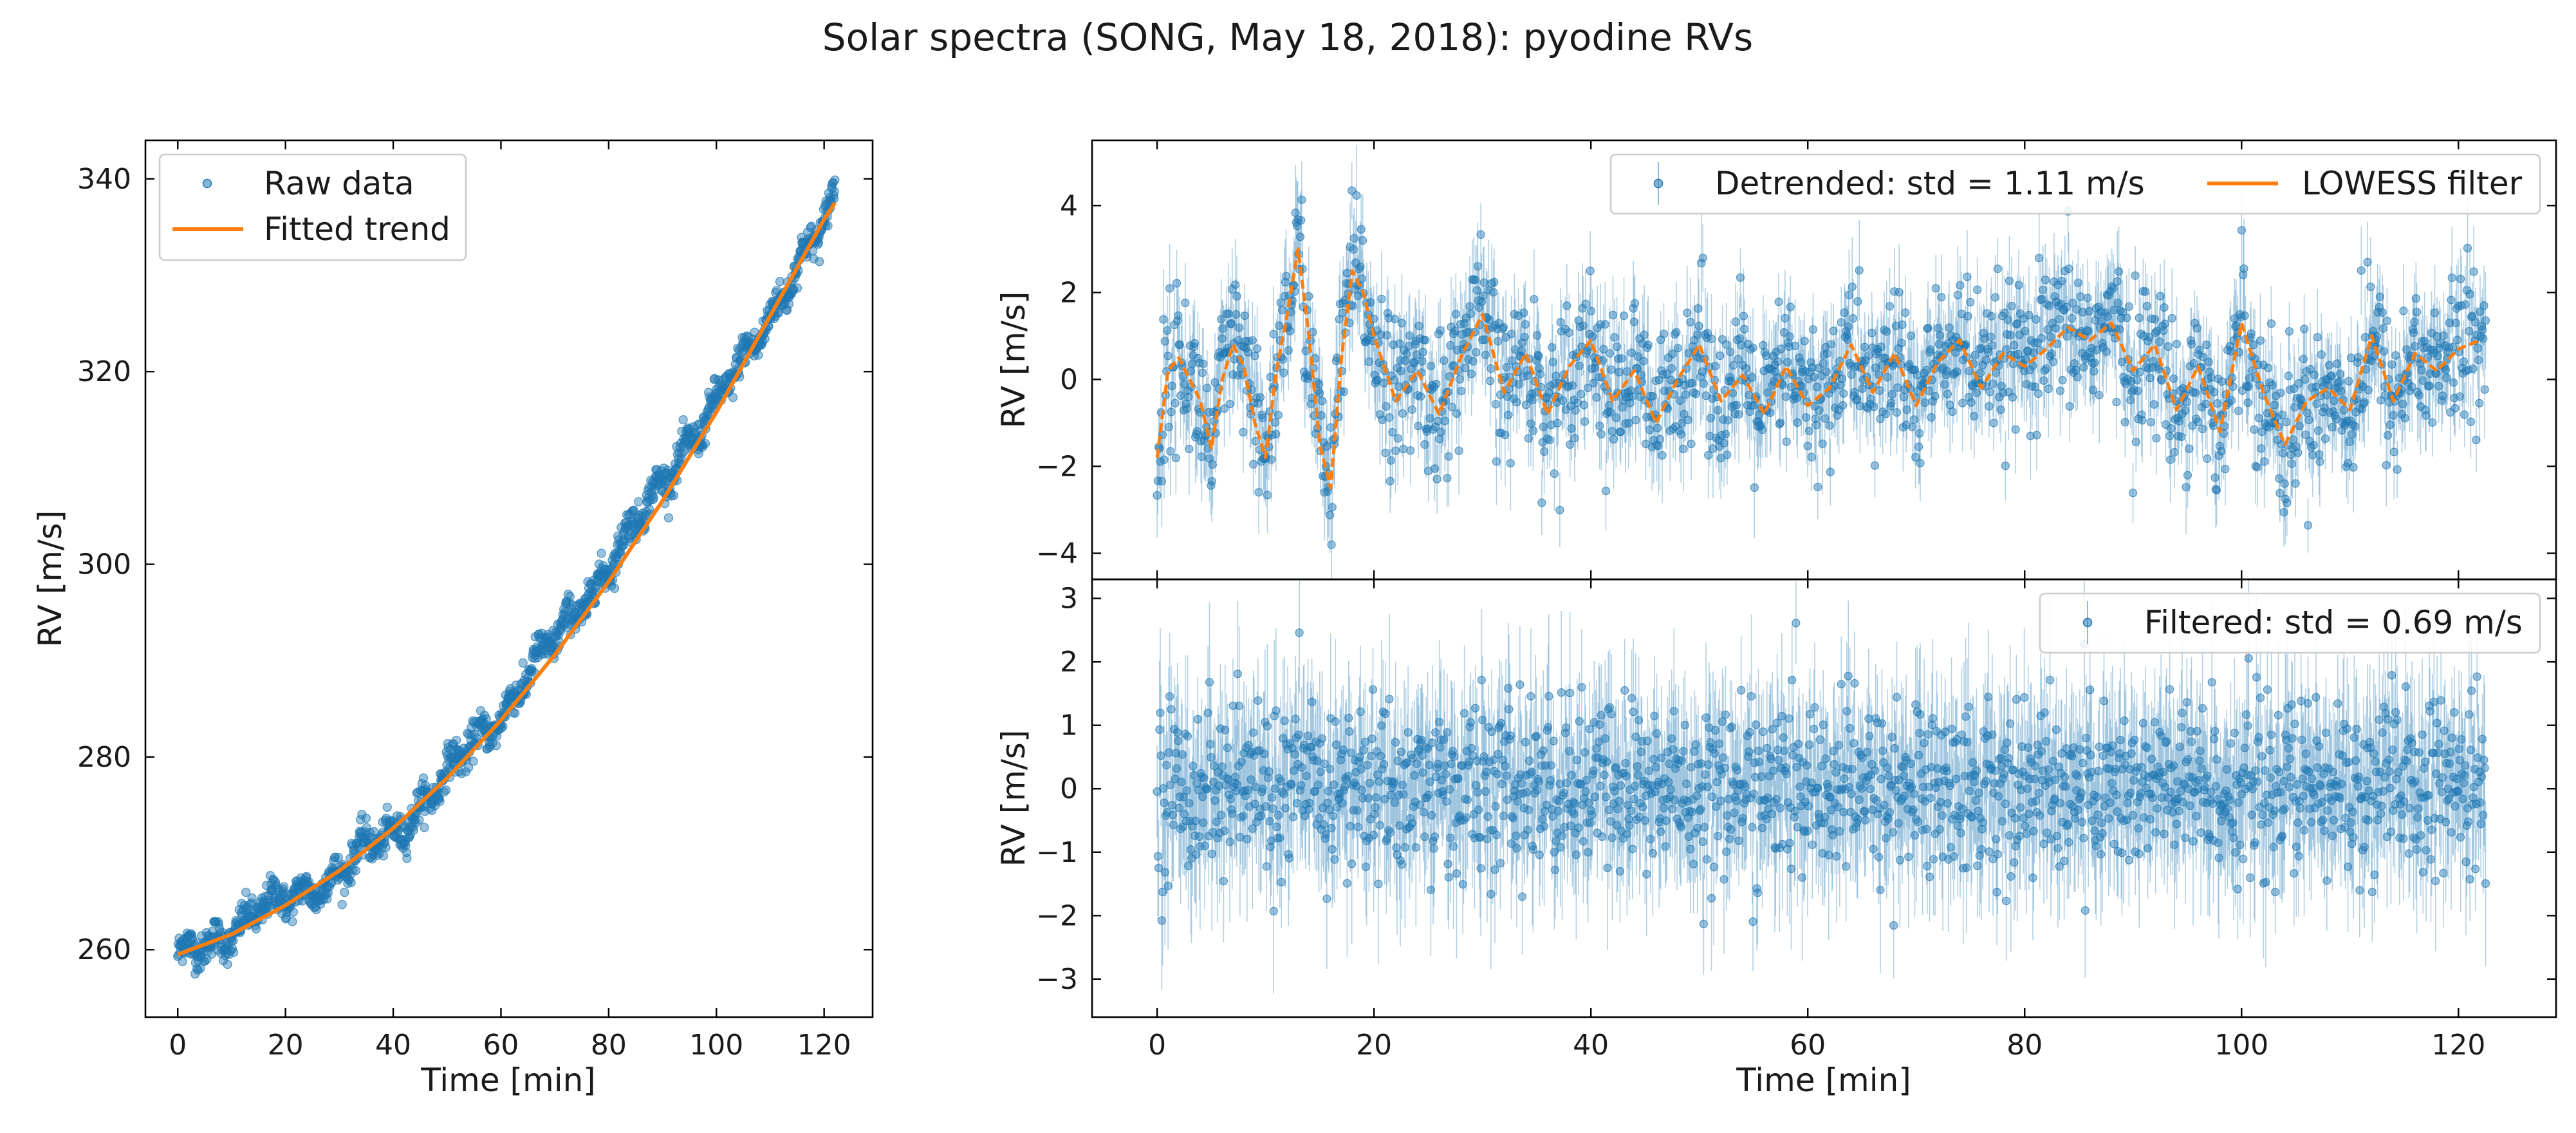  What do you see at coordinates (2412, 184) in the screenshot?
I see `legend-lowess-label: LOWESS filter` at bounding box center [2412, 184].